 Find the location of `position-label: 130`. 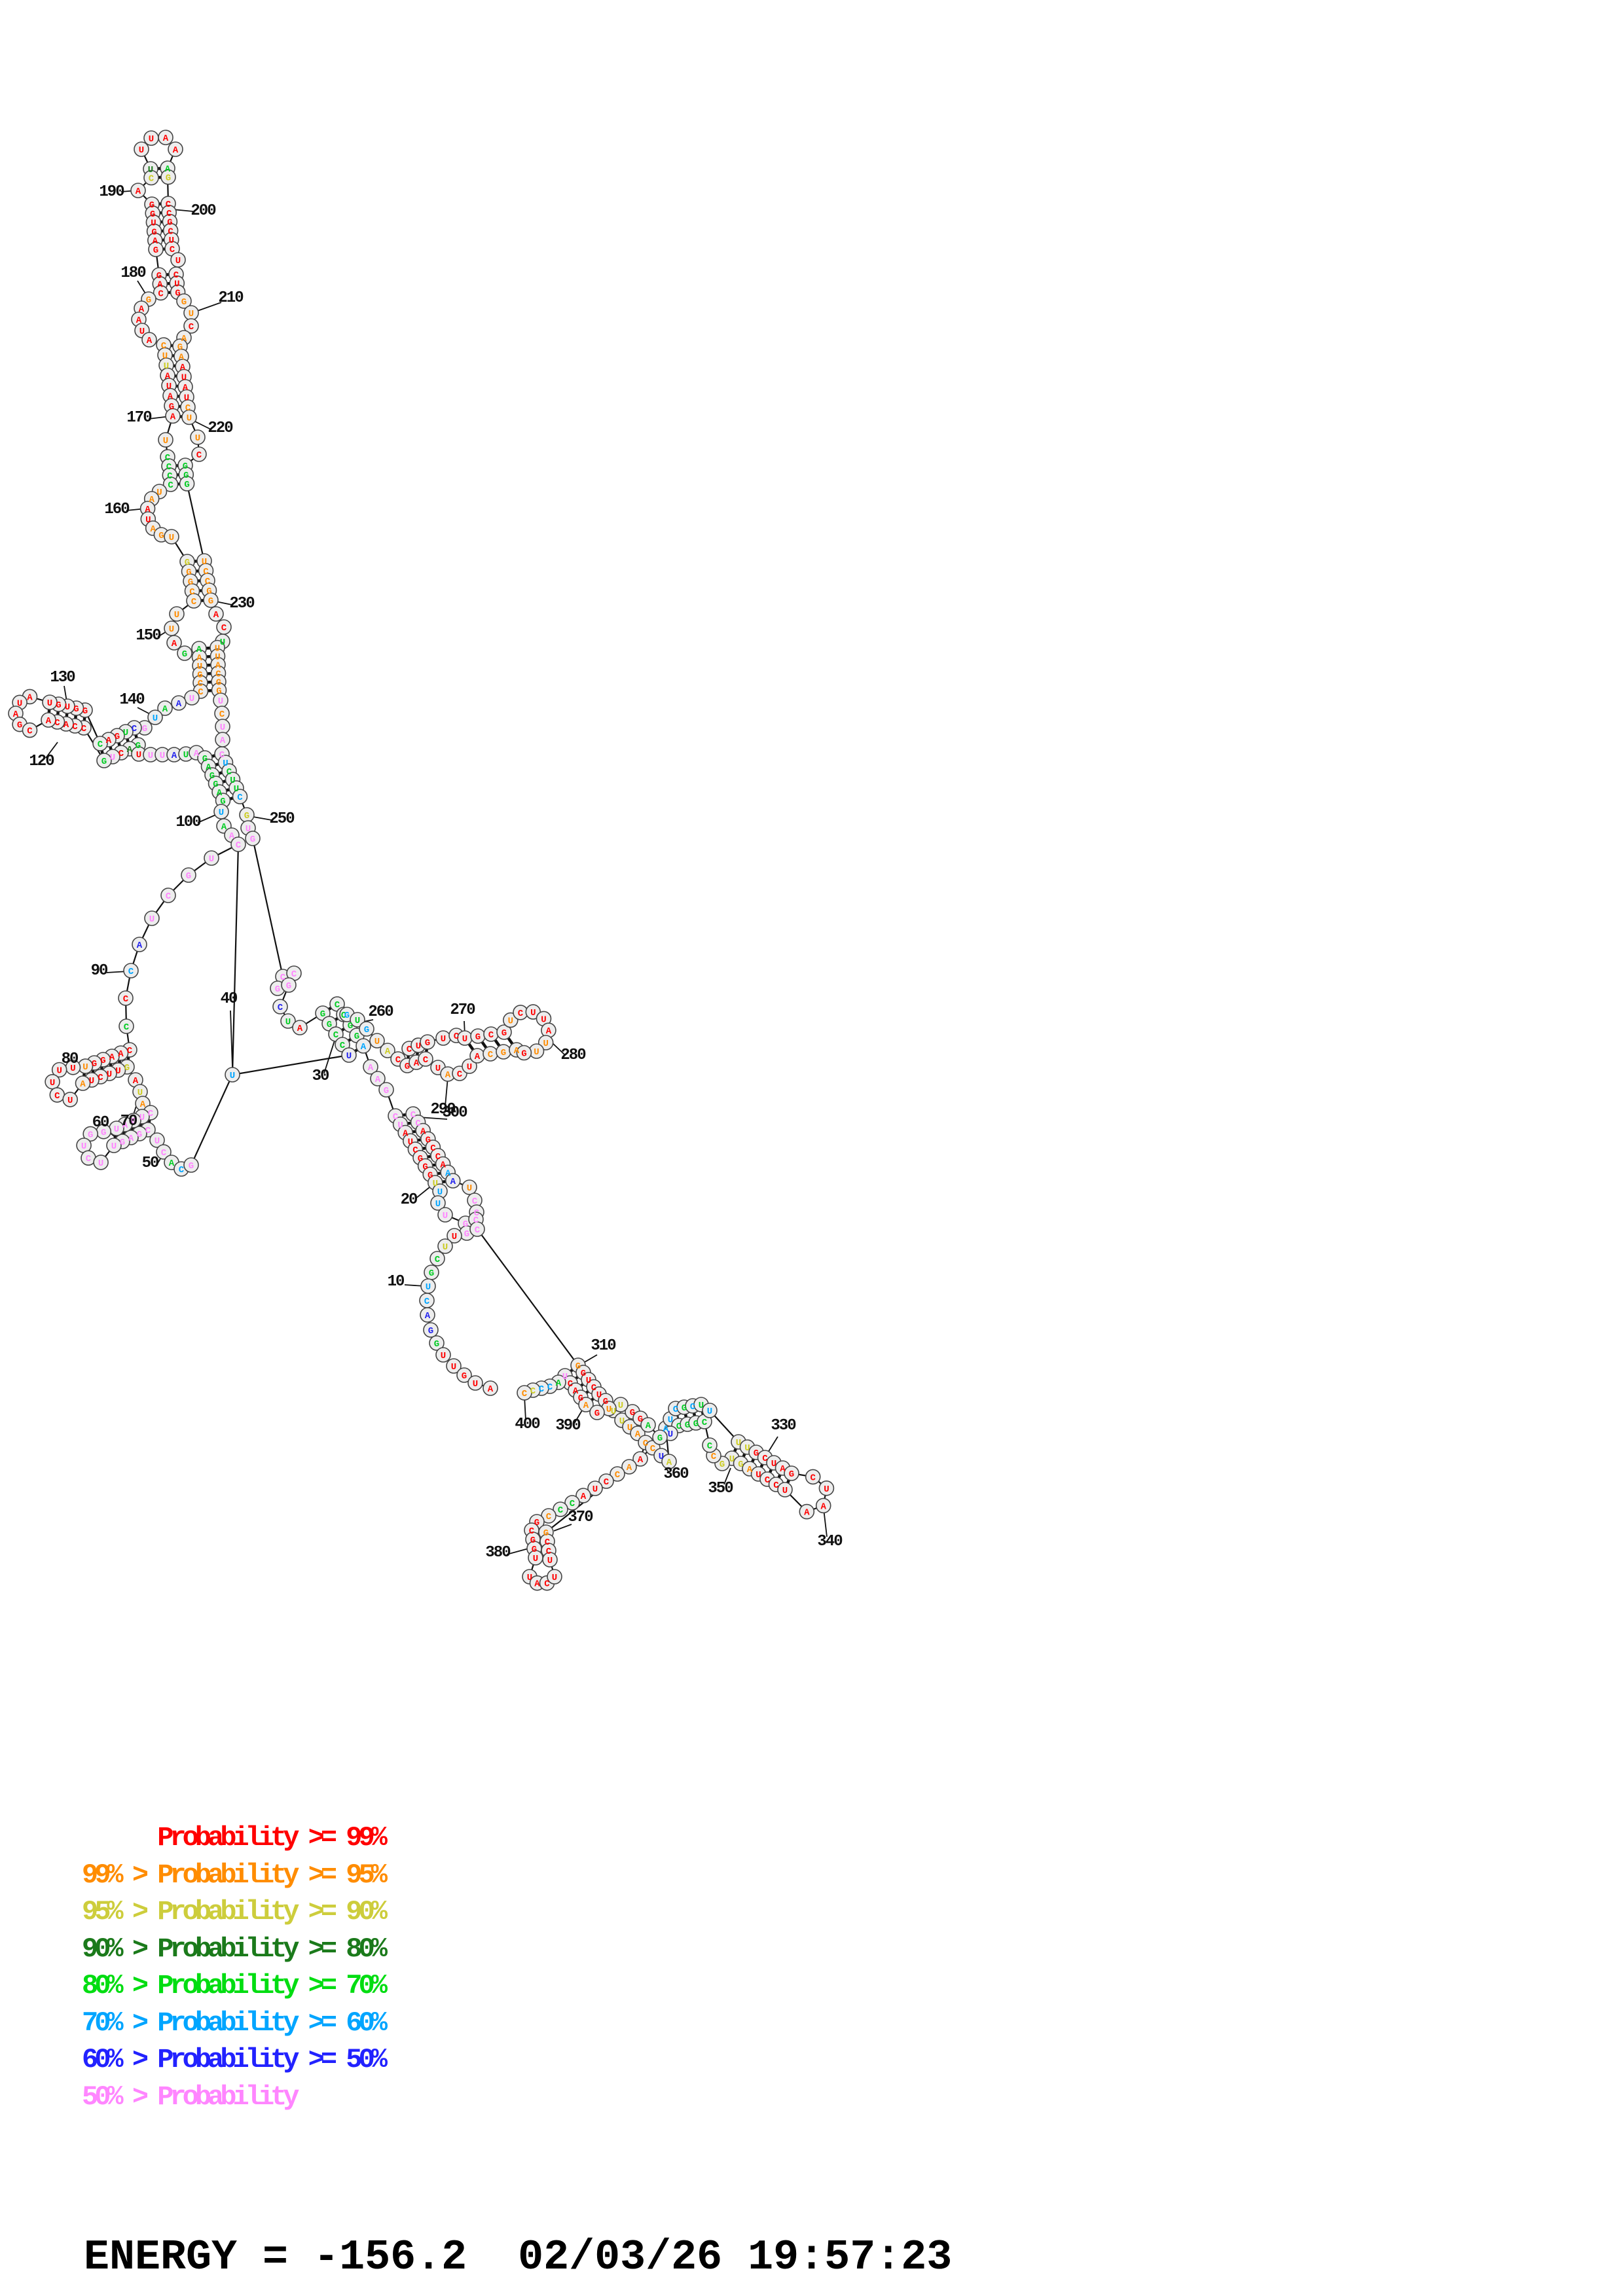

position-label: 130 is located at coordinates (62, 678).